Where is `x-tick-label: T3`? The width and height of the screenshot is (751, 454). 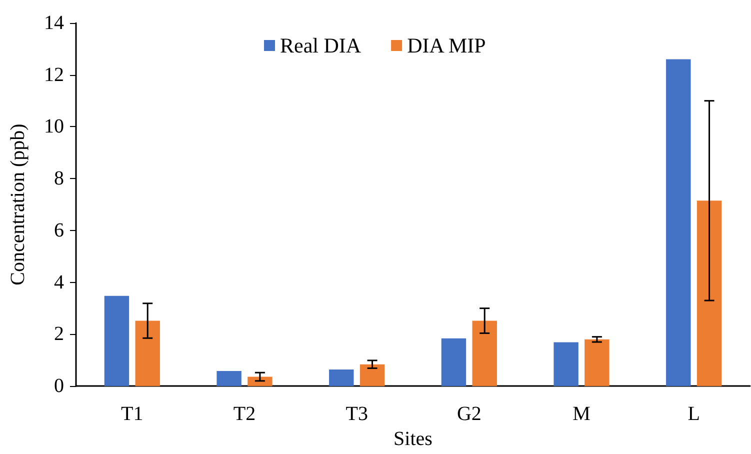
x-tick-label: T3 is located at coordinates (357, 414).